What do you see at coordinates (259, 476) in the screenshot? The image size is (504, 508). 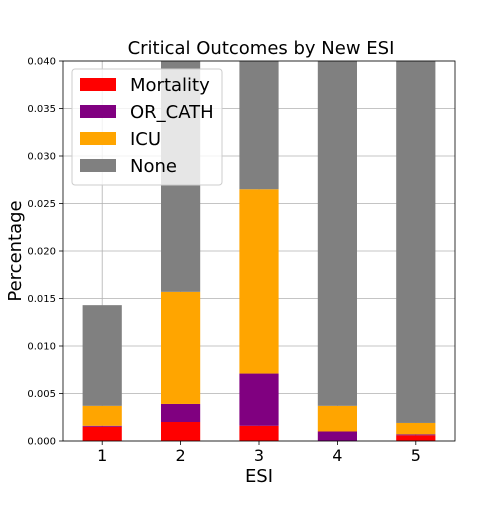 I see `x-axis-label: ESI` at bounding box center [259, 476].